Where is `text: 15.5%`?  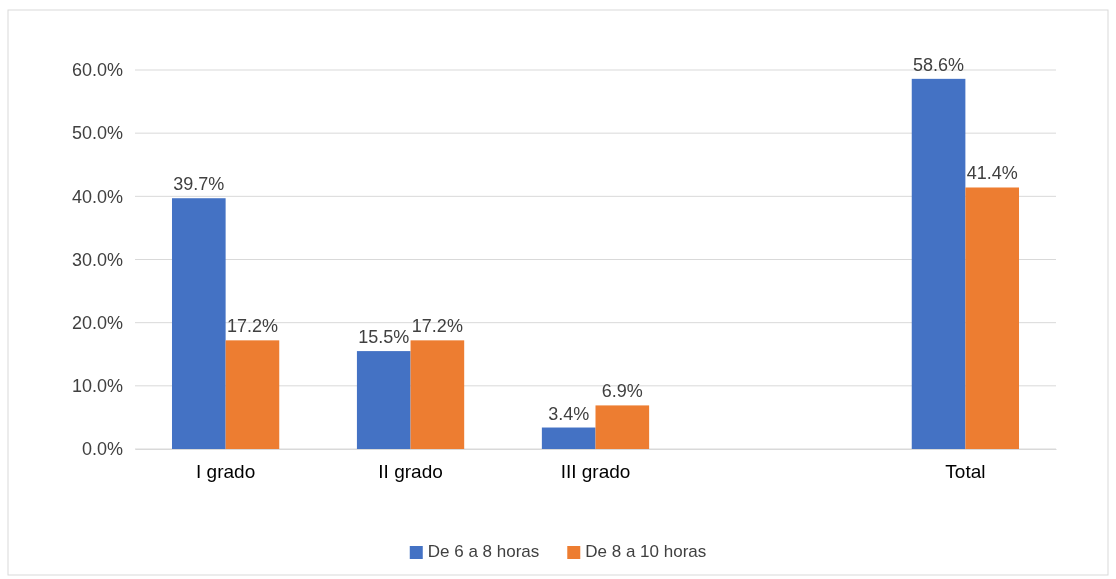
text: 15.5% is located at coordinates (384, 337).